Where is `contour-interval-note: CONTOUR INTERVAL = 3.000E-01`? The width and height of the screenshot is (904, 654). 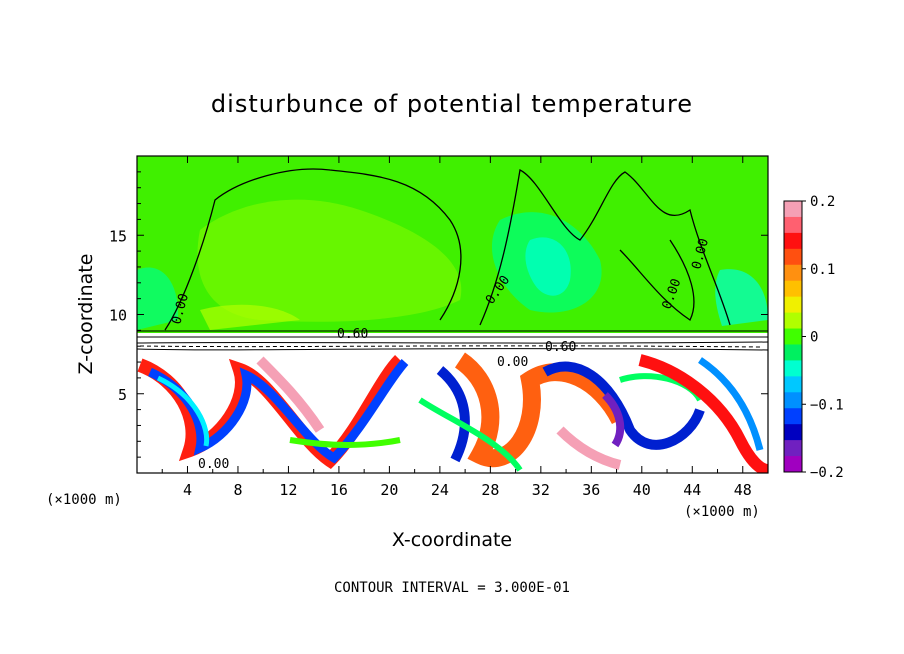
contour-interval-note: CONTOUR INTERVAL = 3.000E-01 is located at coordinates (452, 588).